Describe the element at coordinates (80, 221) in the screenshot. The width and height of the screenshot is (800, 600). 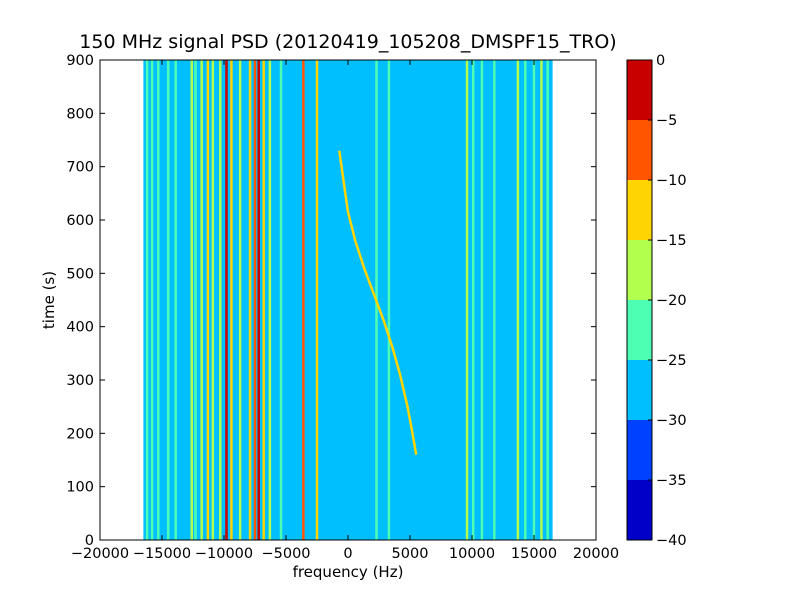
I see `y-tick-label: 600` at that location.